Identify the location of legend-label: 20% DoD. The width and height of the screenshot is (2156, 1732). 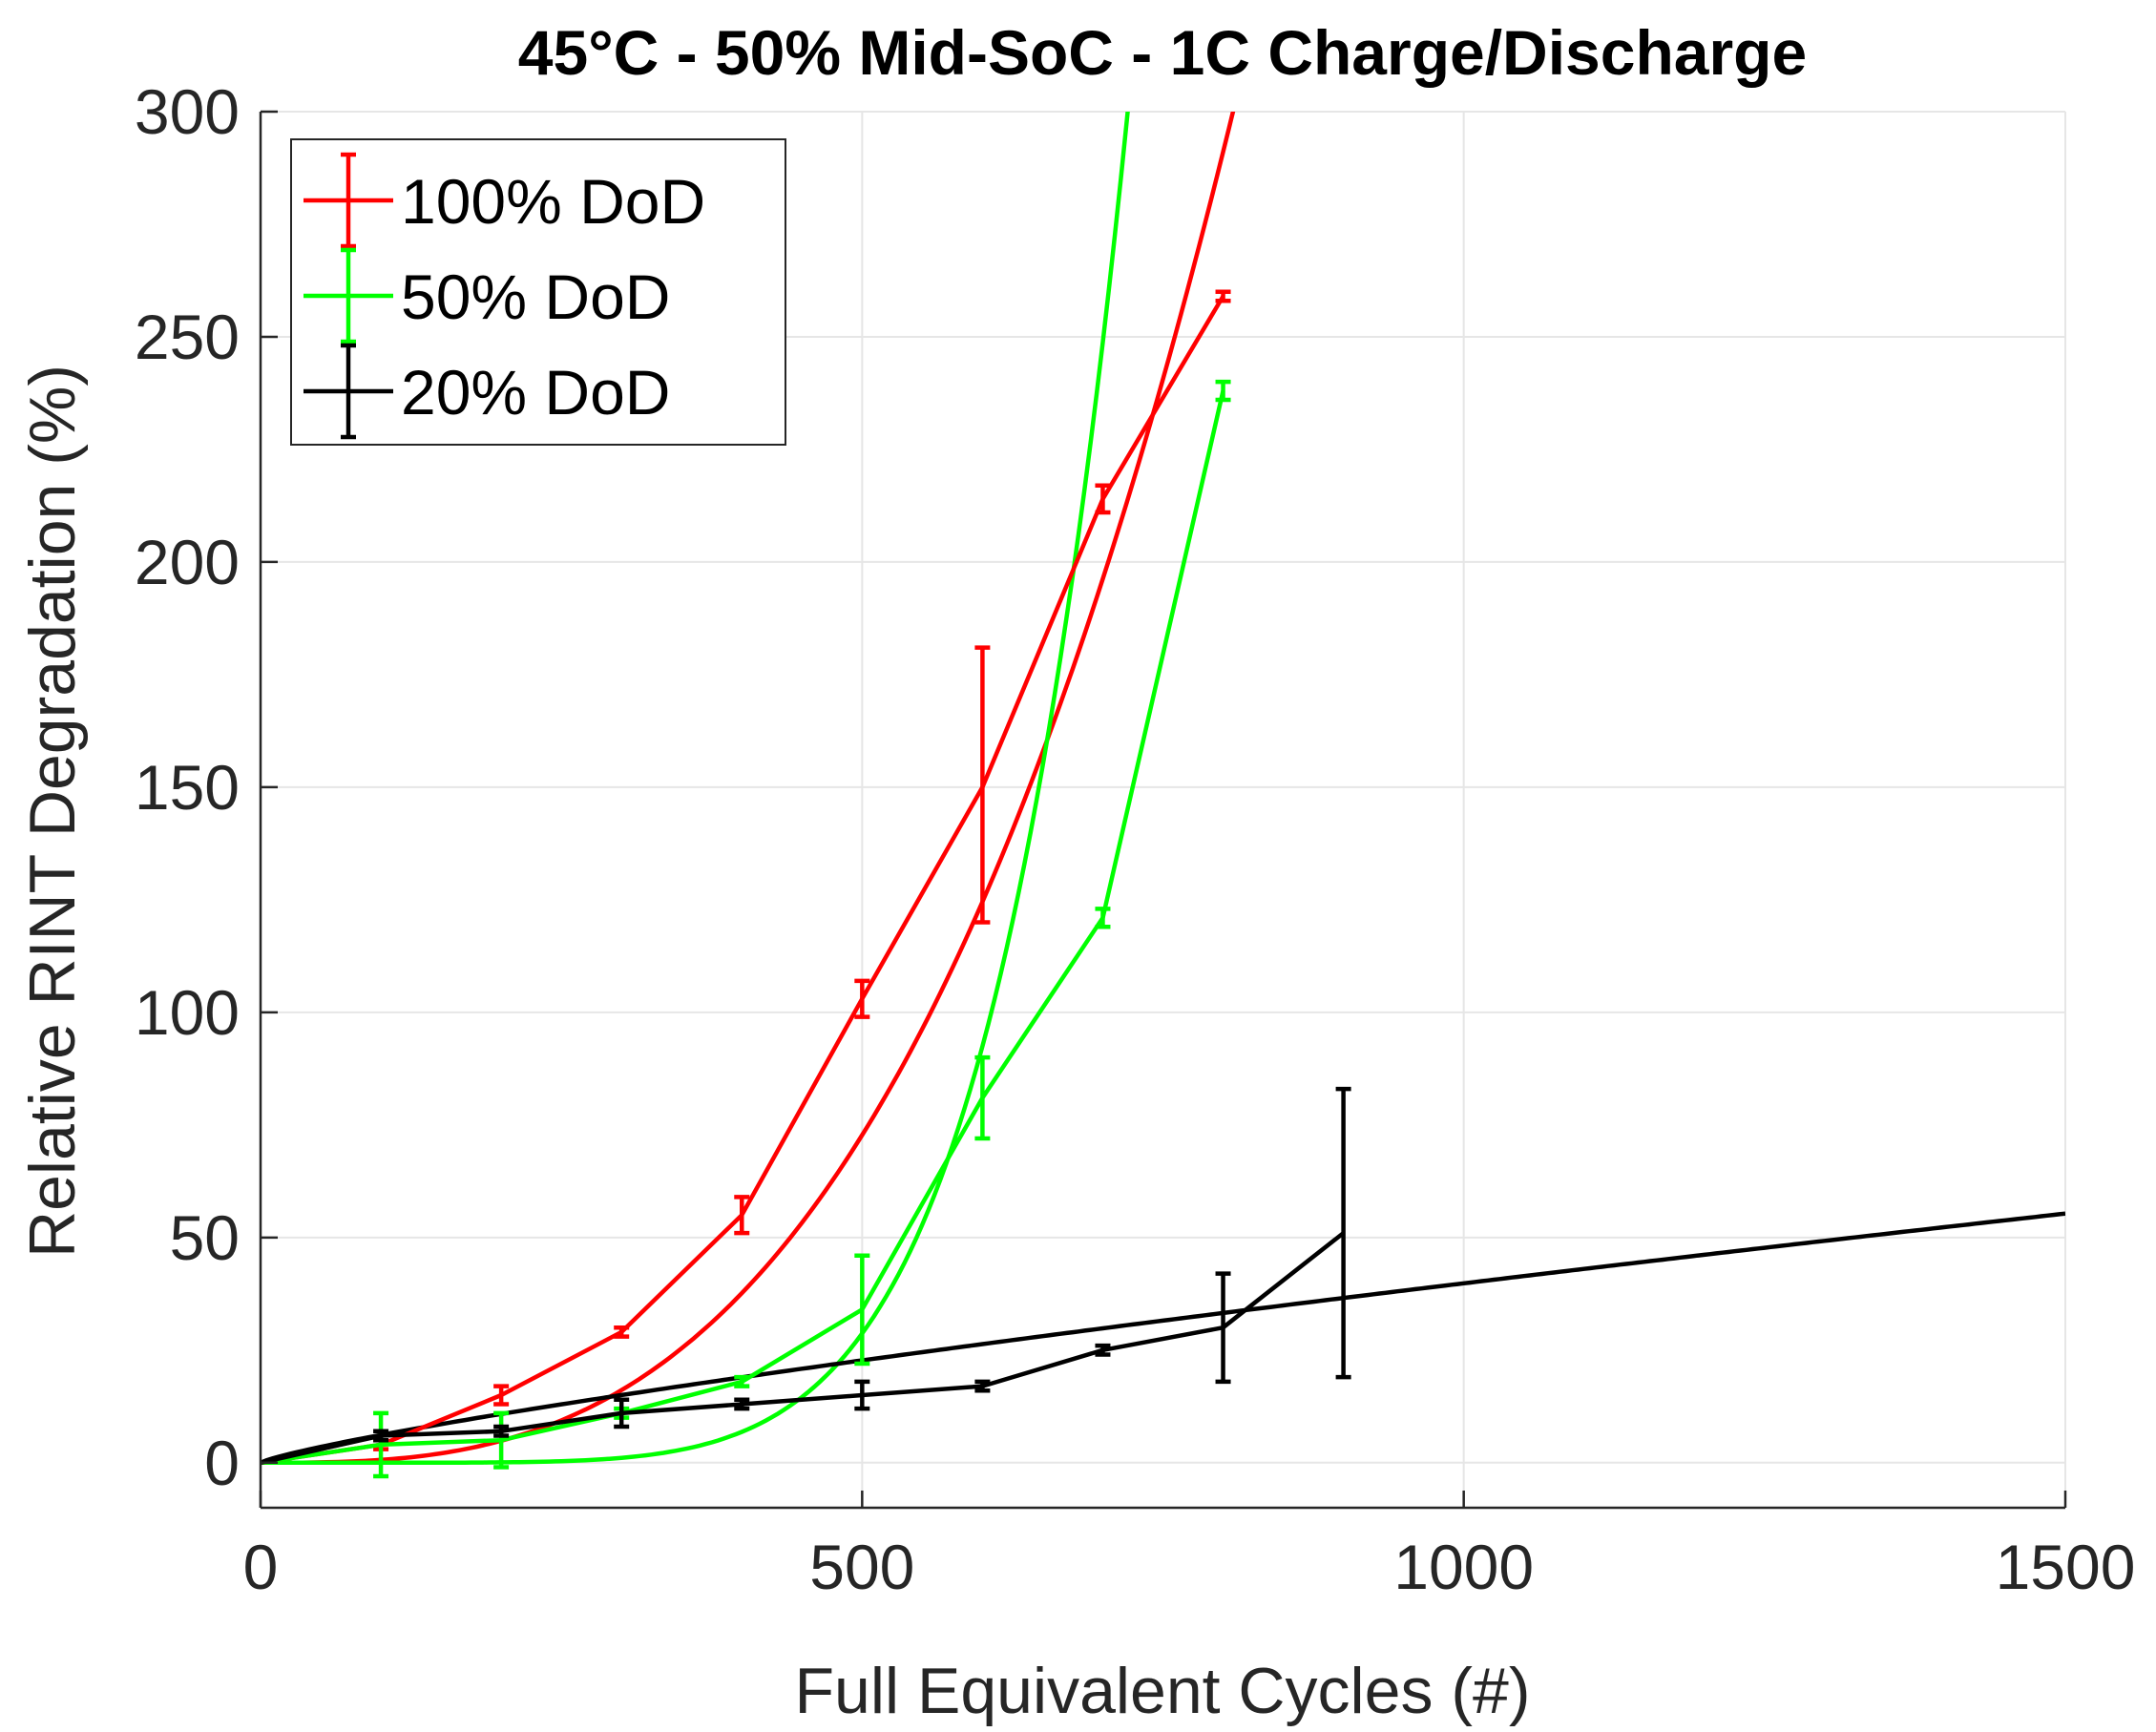
(535, 392).